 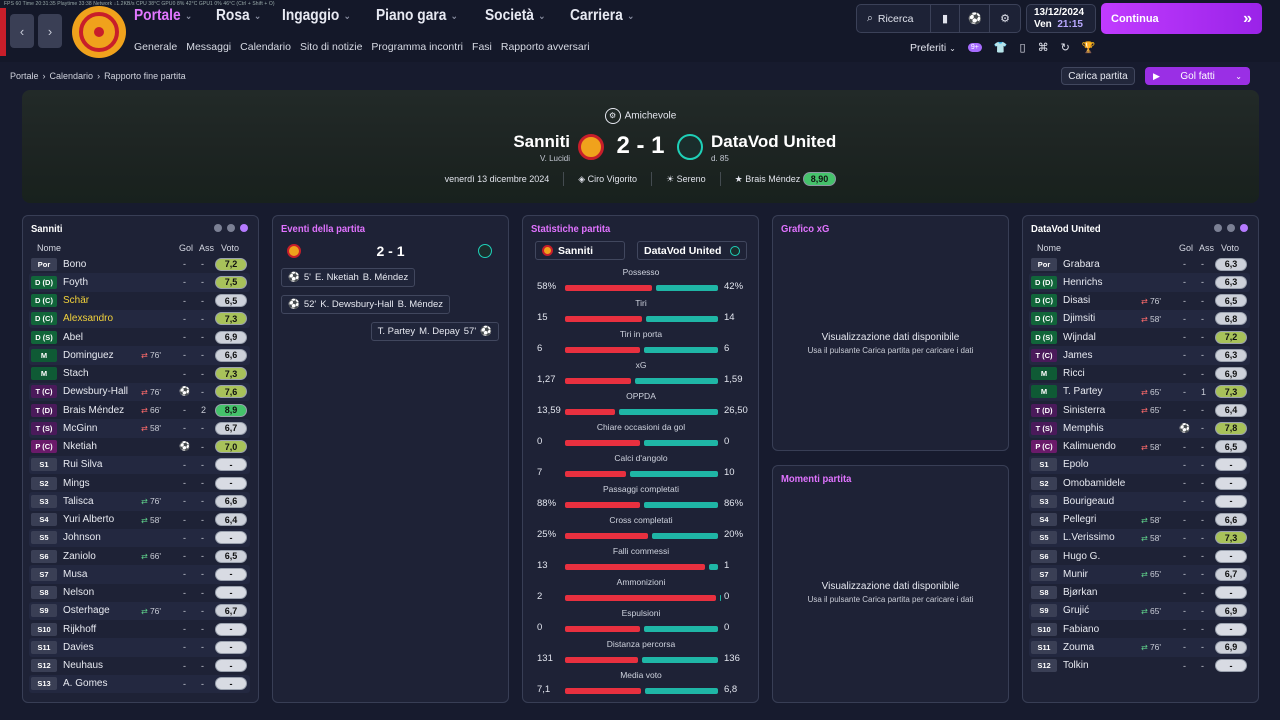 What do you see at coordinates (139, 683) in the screenshot?
I see `player-row: S13 A. Gomes - - -` at bounding box center [139, 683].